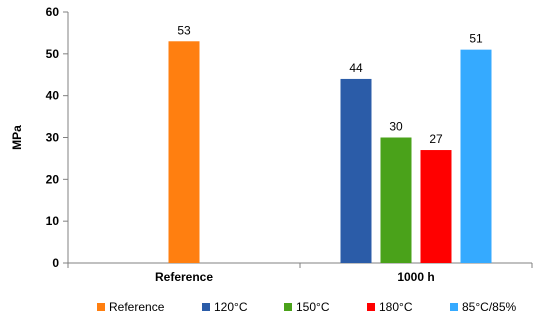  What do you see at coordinates (313, 307) in the screenshot?
I see `legend-label: 150°C` at bounding box center [313, 307].